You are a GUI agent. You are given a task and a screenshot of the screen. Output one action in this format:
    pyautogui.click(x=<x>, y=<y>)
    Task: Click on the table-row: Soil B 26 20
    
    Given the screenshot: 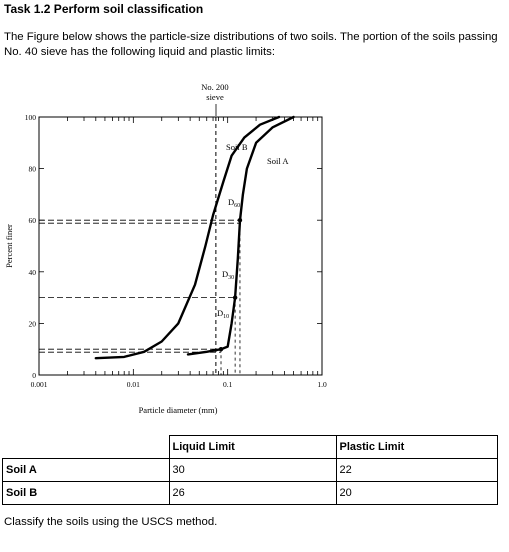 What is the action you would take?
    pyautogui.click(x=250, y=493)
    